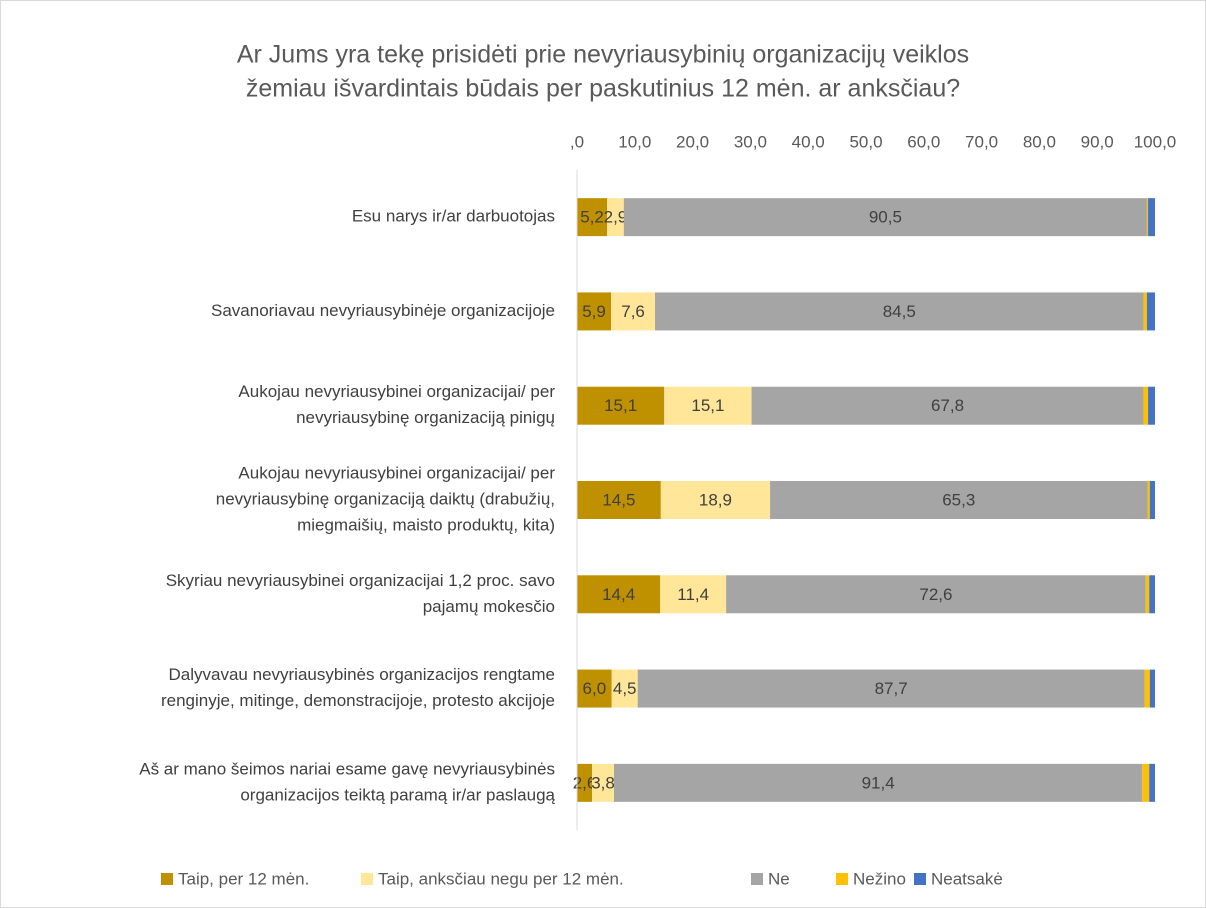 This screenshot has width=1206, height=908. What do you see at coordinates (1039, 141) in the screenshot?
I see `x-tick-label: 80,0` at bounding box center [1039, 141].